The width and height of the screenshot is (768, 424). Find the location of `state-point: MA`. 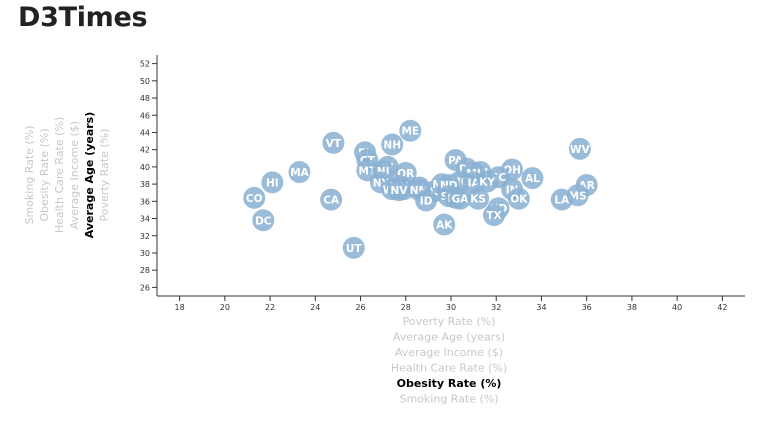

state-point: MA is located at coordinates (299, 172).